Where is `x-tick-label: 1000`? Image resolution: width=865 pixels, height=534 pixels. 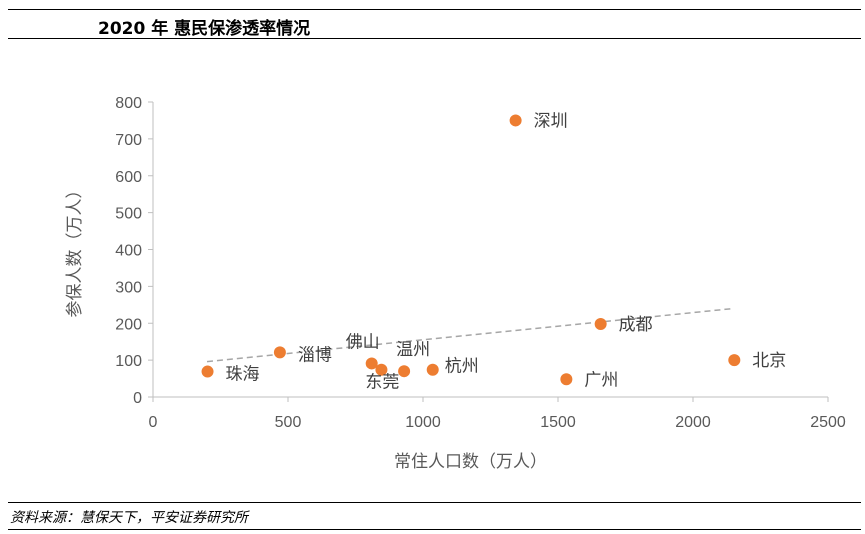
x-tick-label: 1000 is located at coordinates (423, 422).